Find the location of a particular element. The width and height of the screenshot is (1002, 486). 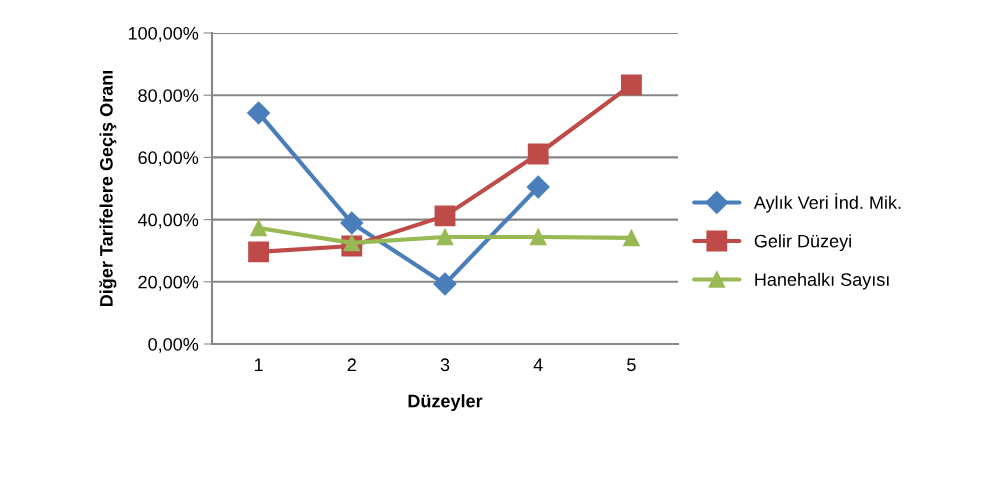

y-tick-label: 100,00% is located at coordinates (163, 34).